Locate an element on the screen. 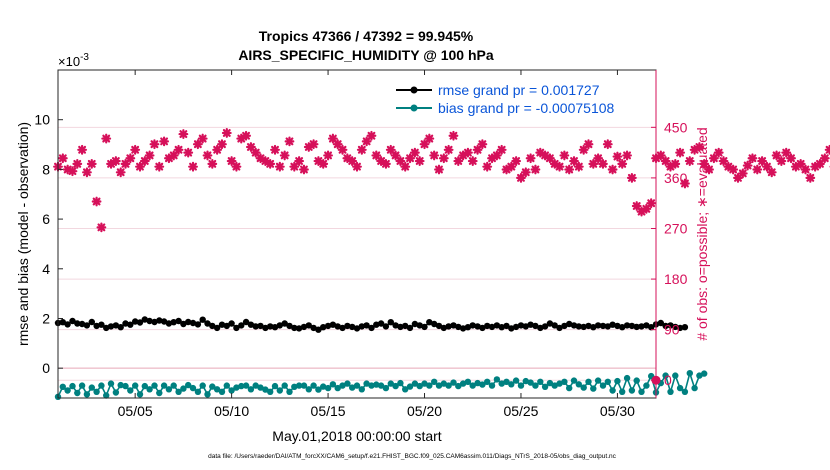  chart-title-line1: Tropics 47366 / 47392 = 99.945% is located at coordinates (366, 36).